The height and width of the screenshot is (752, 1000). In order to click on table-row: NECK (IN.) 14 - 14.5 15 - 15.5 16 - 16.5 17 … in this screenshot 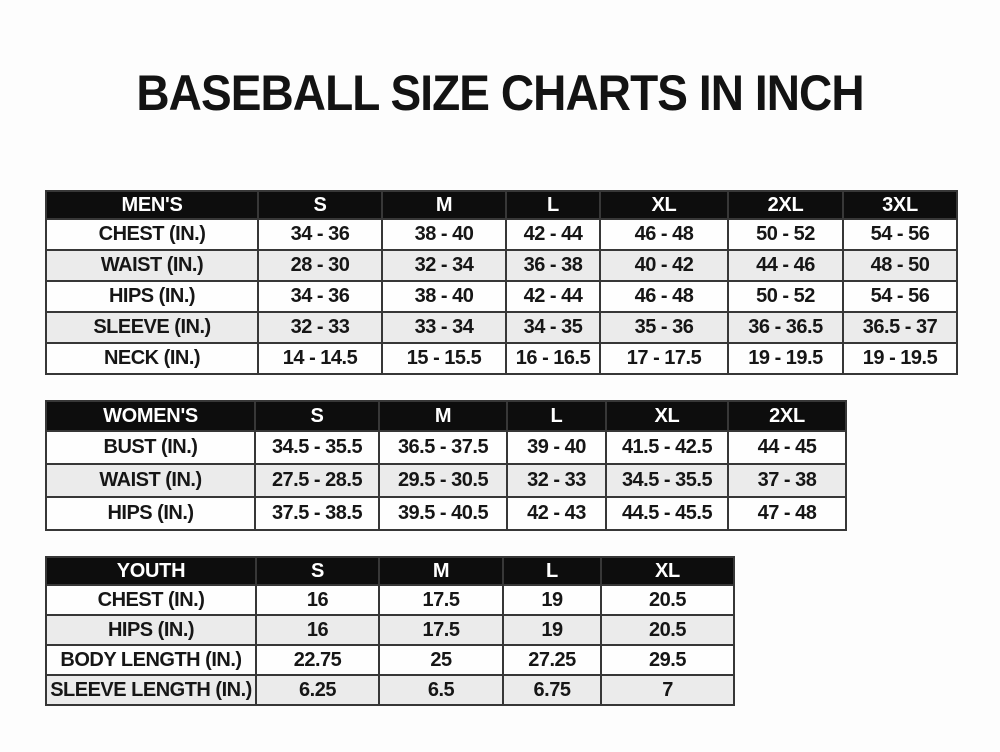, I will do `click(501, 358)`.